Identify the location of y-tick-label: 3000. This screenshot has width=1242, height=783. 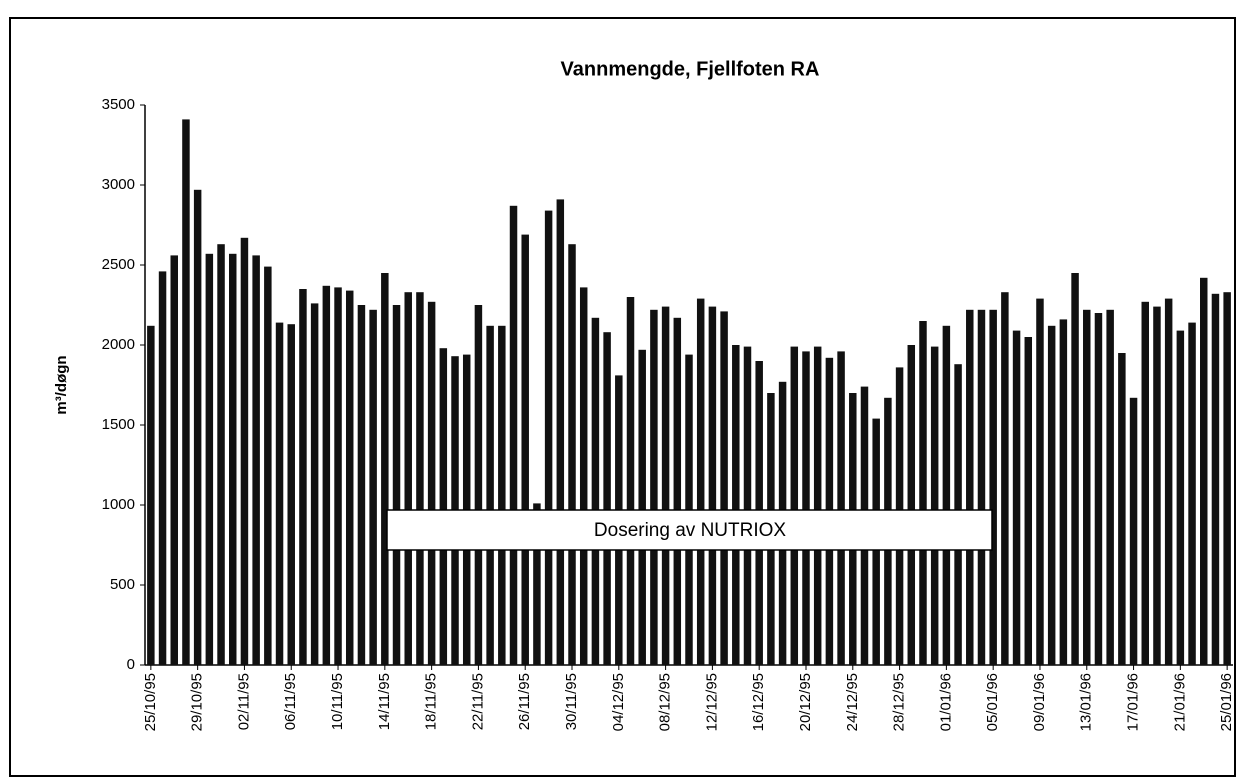
(118, 184).